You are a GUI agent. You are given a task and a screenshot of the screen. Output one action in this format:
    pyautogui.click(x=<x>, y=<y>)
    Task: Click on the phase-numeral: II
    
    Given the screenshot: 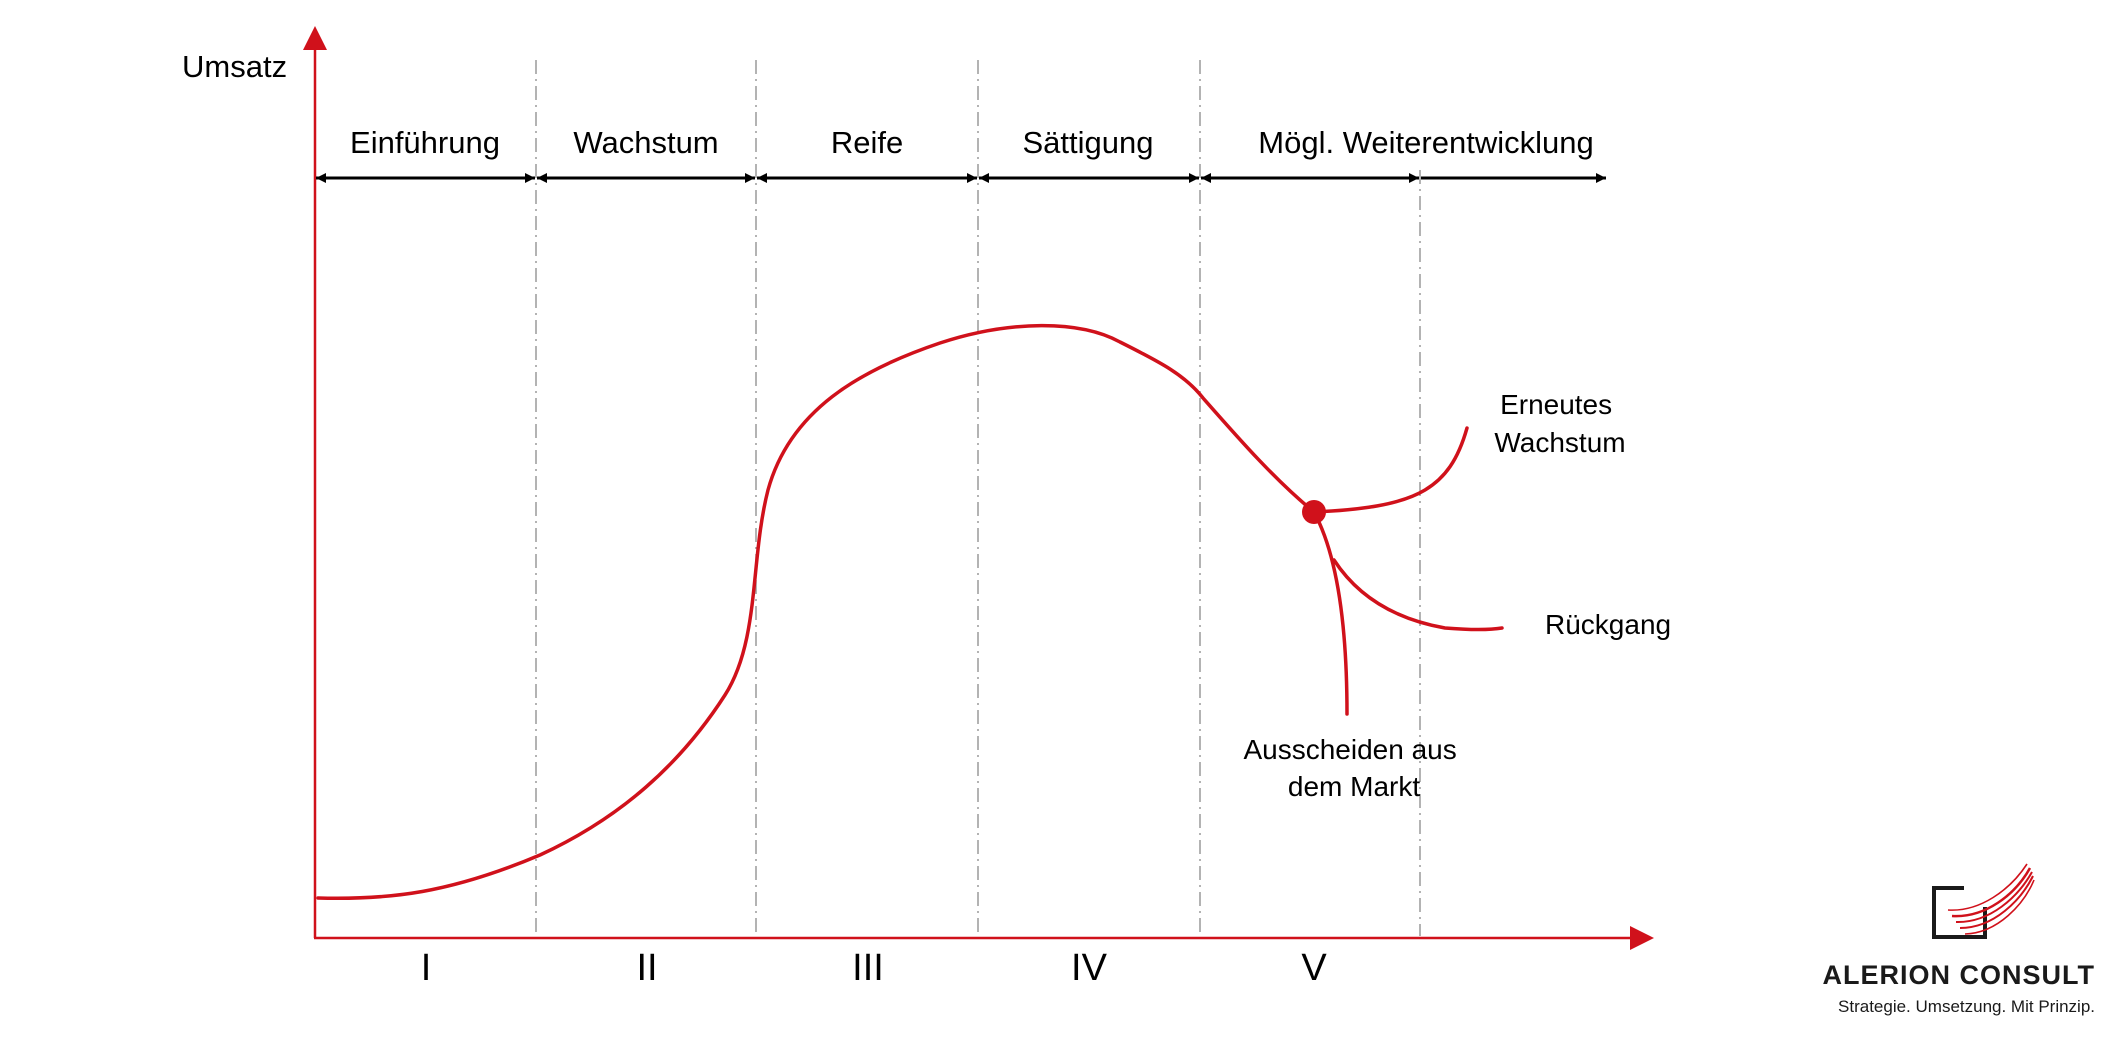 What is the action you would take?
    pyautogui.click(x=646, y=968)
    